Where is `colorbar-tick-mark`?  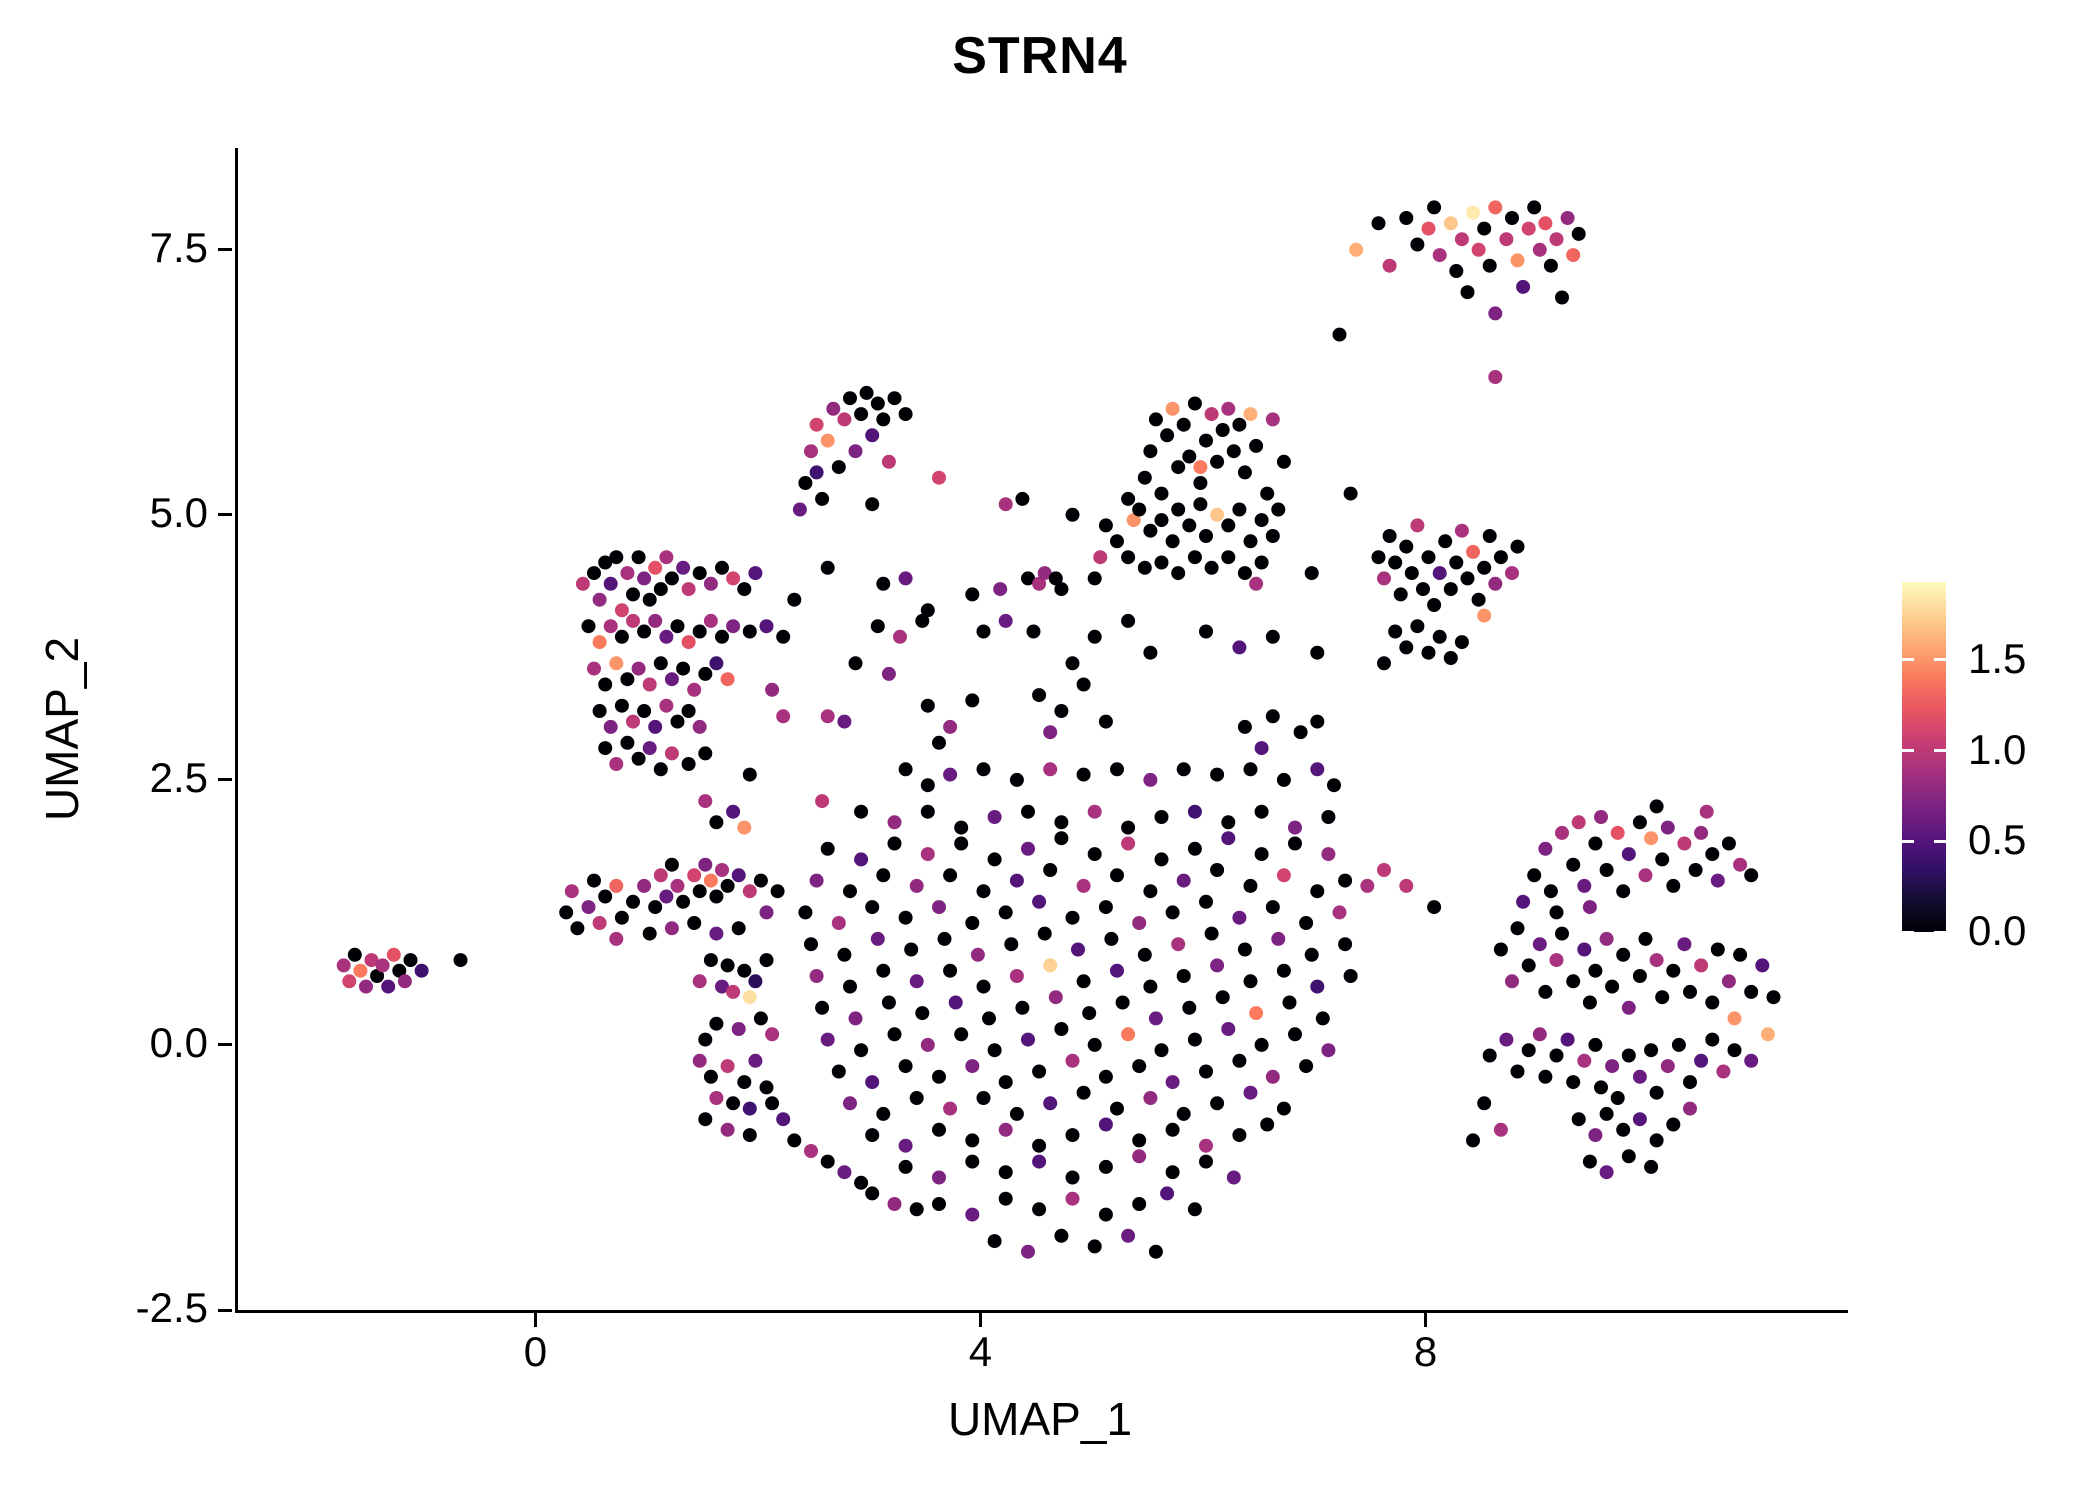
colorbar-tick-mark is located at coordinates (1940, 751).